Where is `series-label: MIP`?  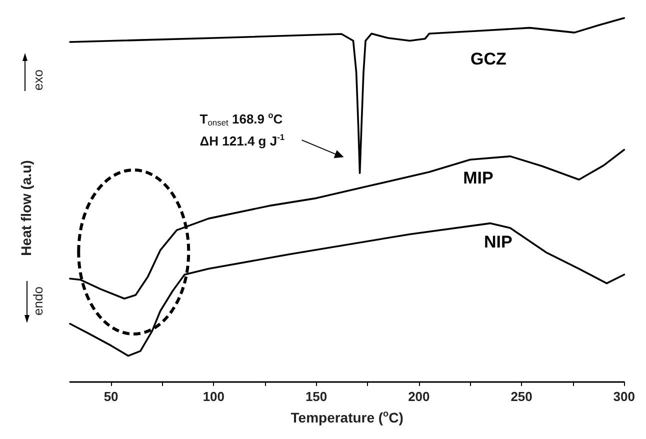 series-label: MIP is located at coordinates (478, 178).